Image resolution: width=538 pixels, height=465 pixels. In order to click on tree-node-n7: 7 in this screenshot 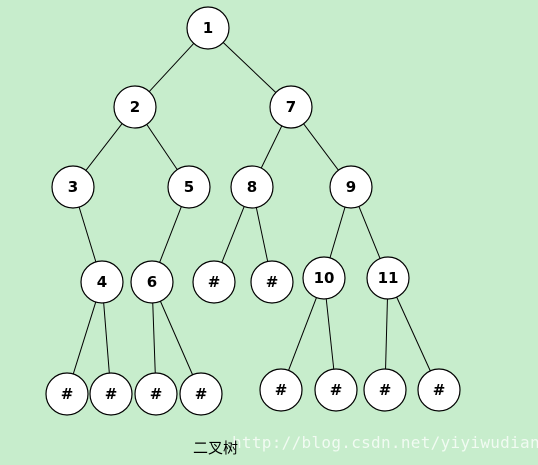, I will do `click(291, 107)`.